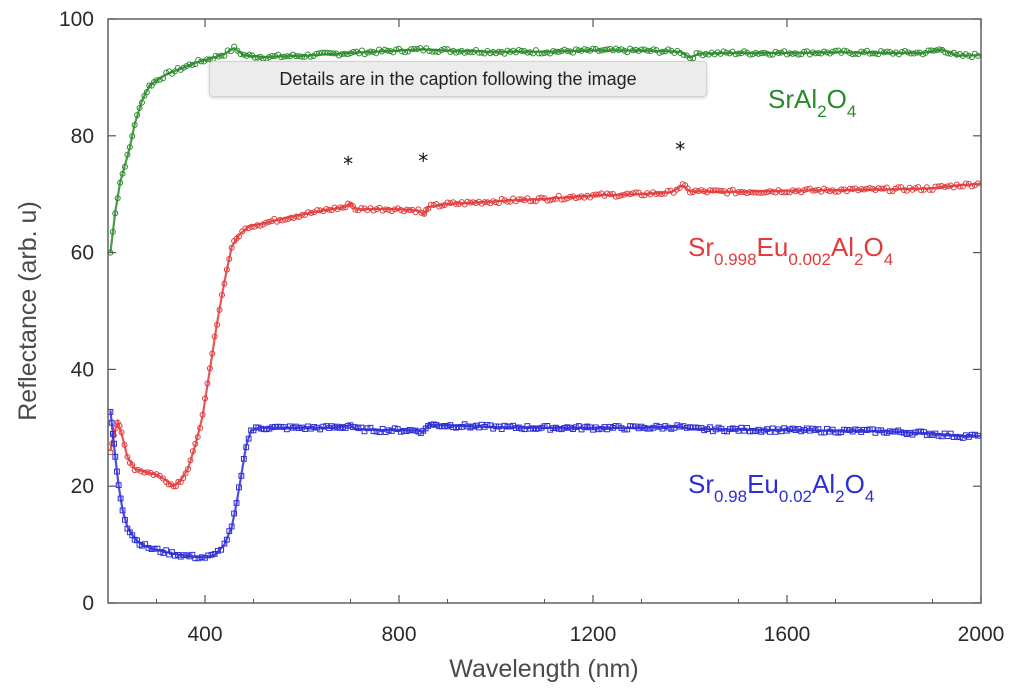  What do you see at coordinates (787, 634) in the screenshot?
I see `x-tick-label: 1600` at bounding box center [787, 634].